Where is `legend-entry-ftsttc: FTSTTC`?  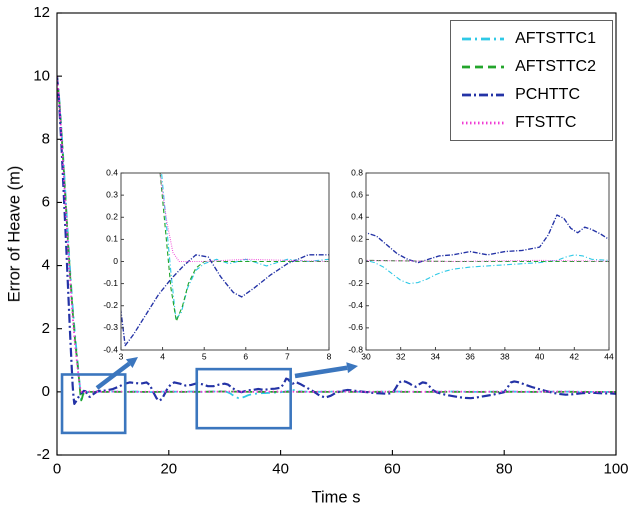
legend-entry-ftsttc: FTSTTC is located at coordinates (528, 122).